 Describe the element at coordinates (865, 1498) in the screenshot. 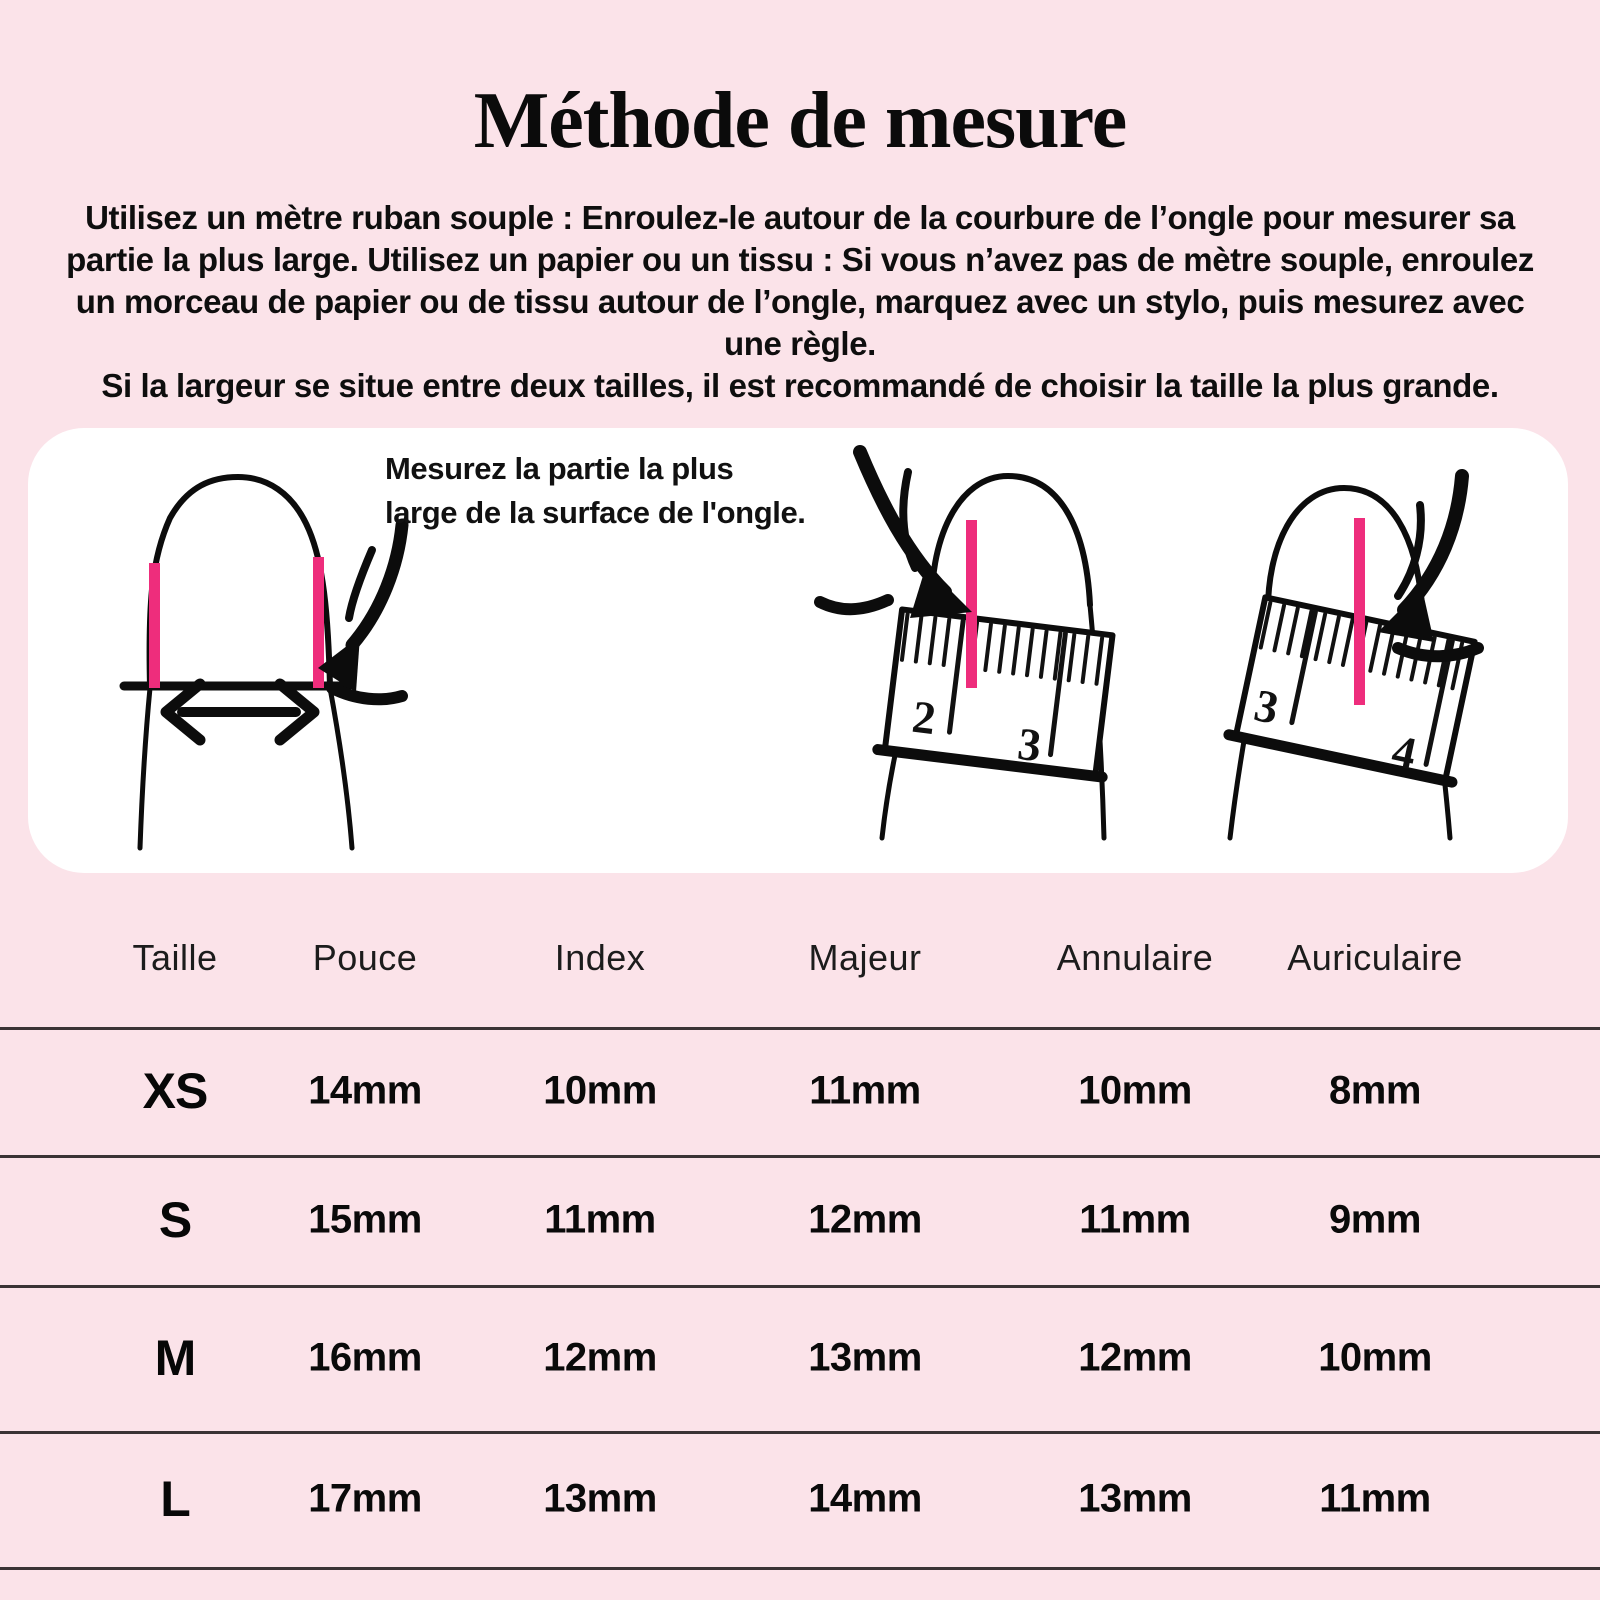

I see `majeur-value: 14mm` at that location.